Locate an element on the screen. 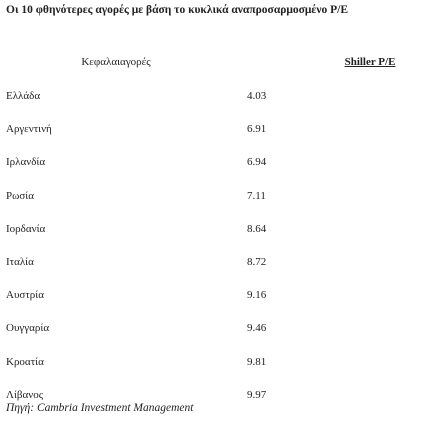 The width and height of the screenshot is (446, 446). pe-value: 8.72 is located at coordinates (257, 262).